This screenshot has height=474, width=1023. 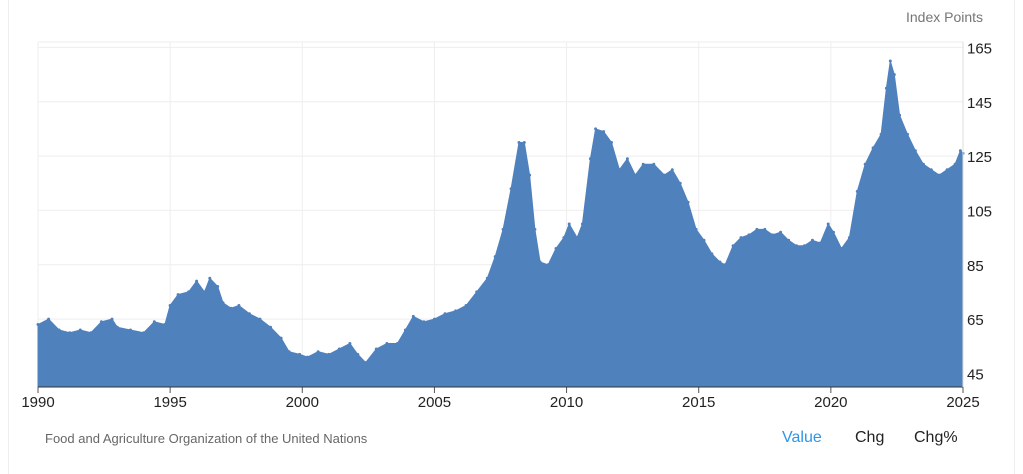 I want to click on tab-value: Value, so click(x=802, y=437).